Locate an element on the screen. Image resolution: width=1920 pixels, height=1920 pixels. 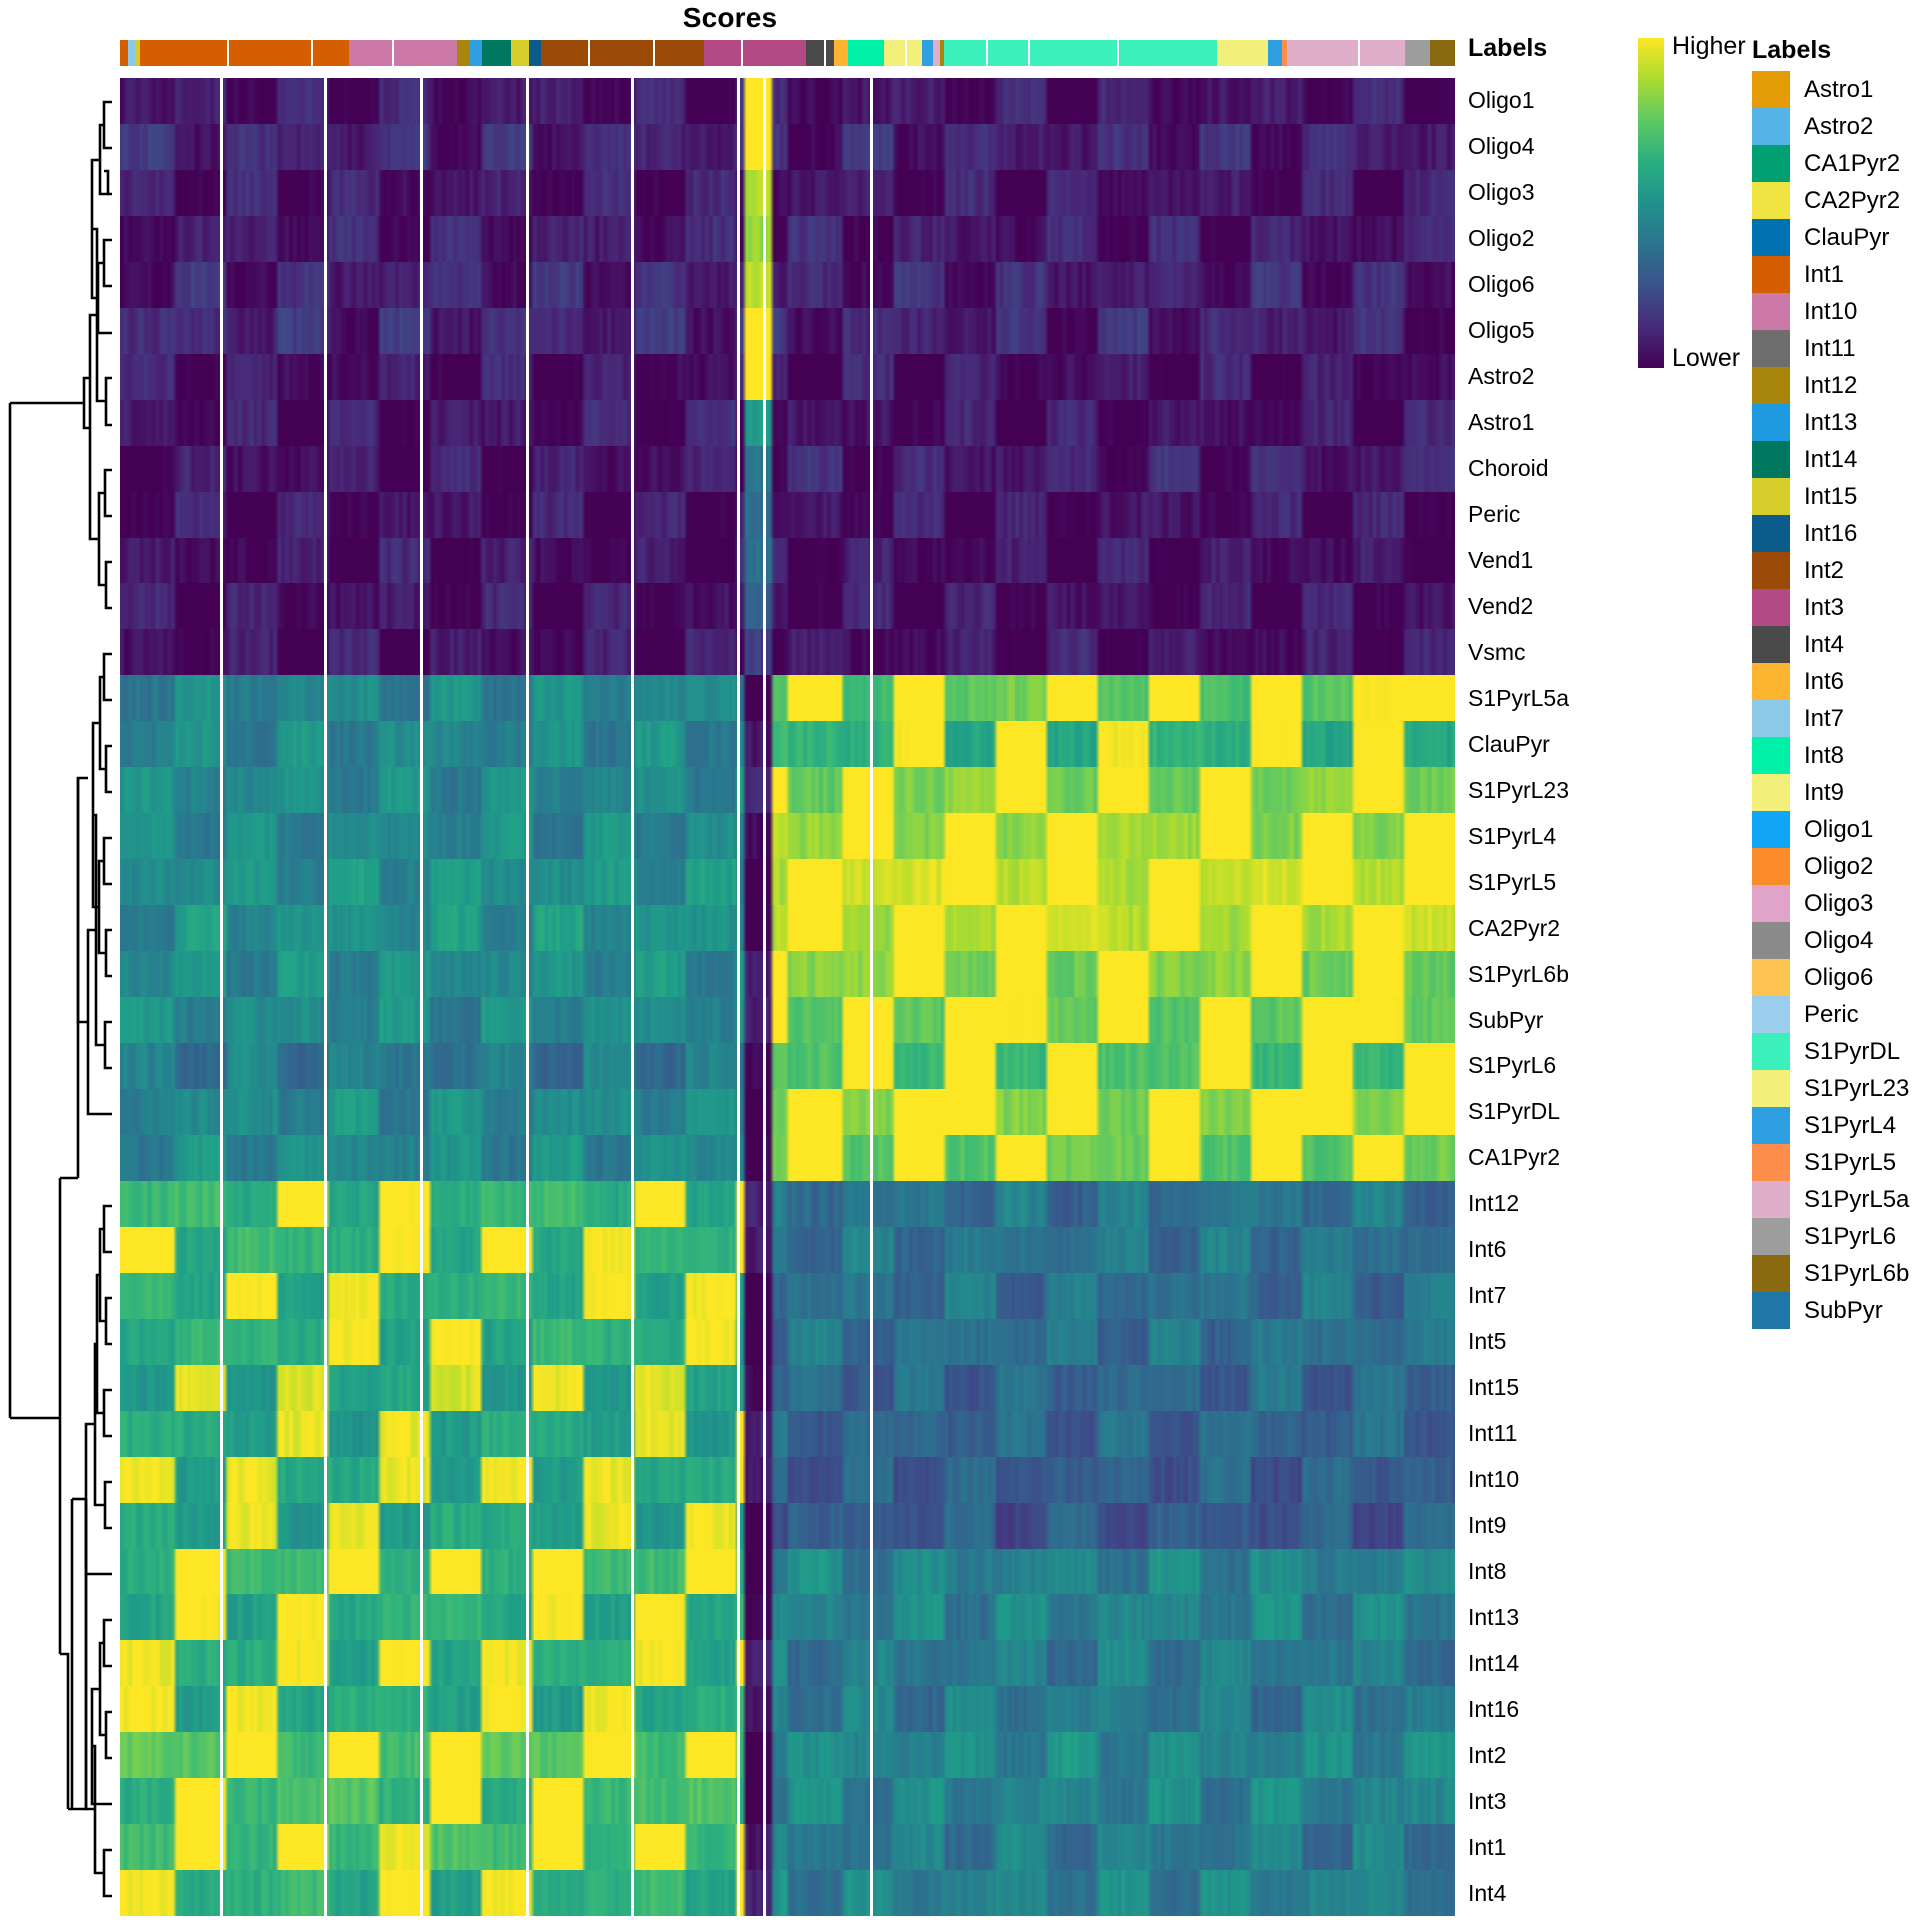
legend-item: Int15 is located at coordinates (1836, 496).